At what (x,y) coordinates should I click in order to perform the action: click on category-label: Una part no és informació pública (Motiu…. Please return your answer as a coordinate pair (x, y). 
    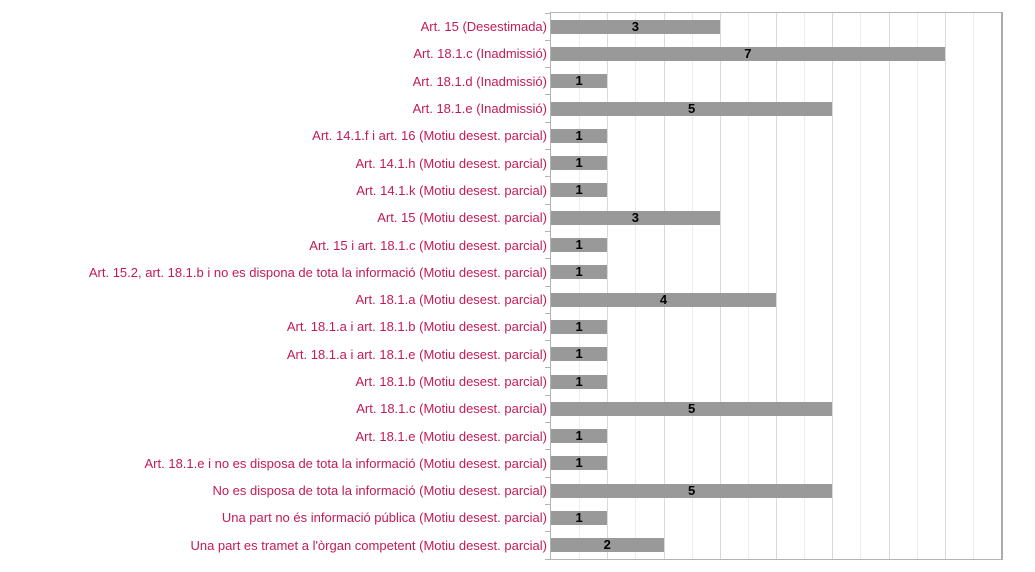
    Looking at the image, I should click on (384, 518).